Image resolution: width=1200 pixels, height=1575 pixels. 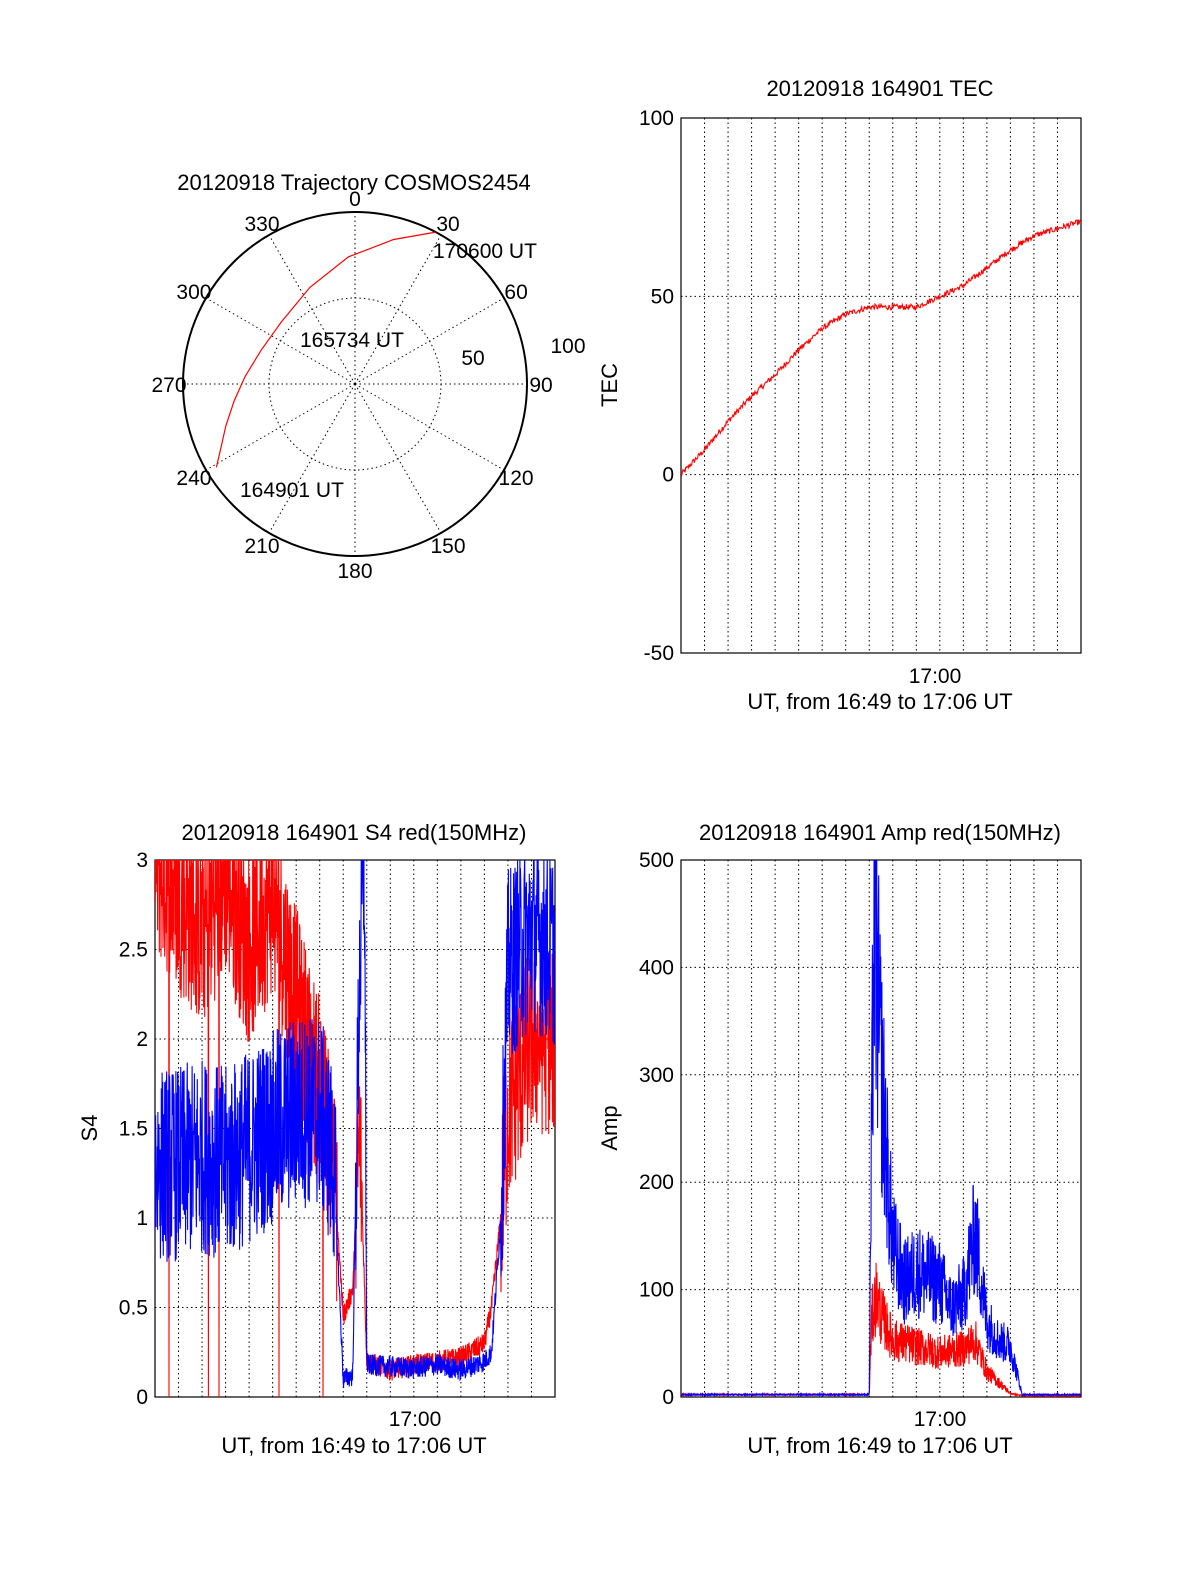 What do you see at coordinates (142, 860) in the screenshot?
I see `y-tick-label: 3` at bounding box center [142, 860].